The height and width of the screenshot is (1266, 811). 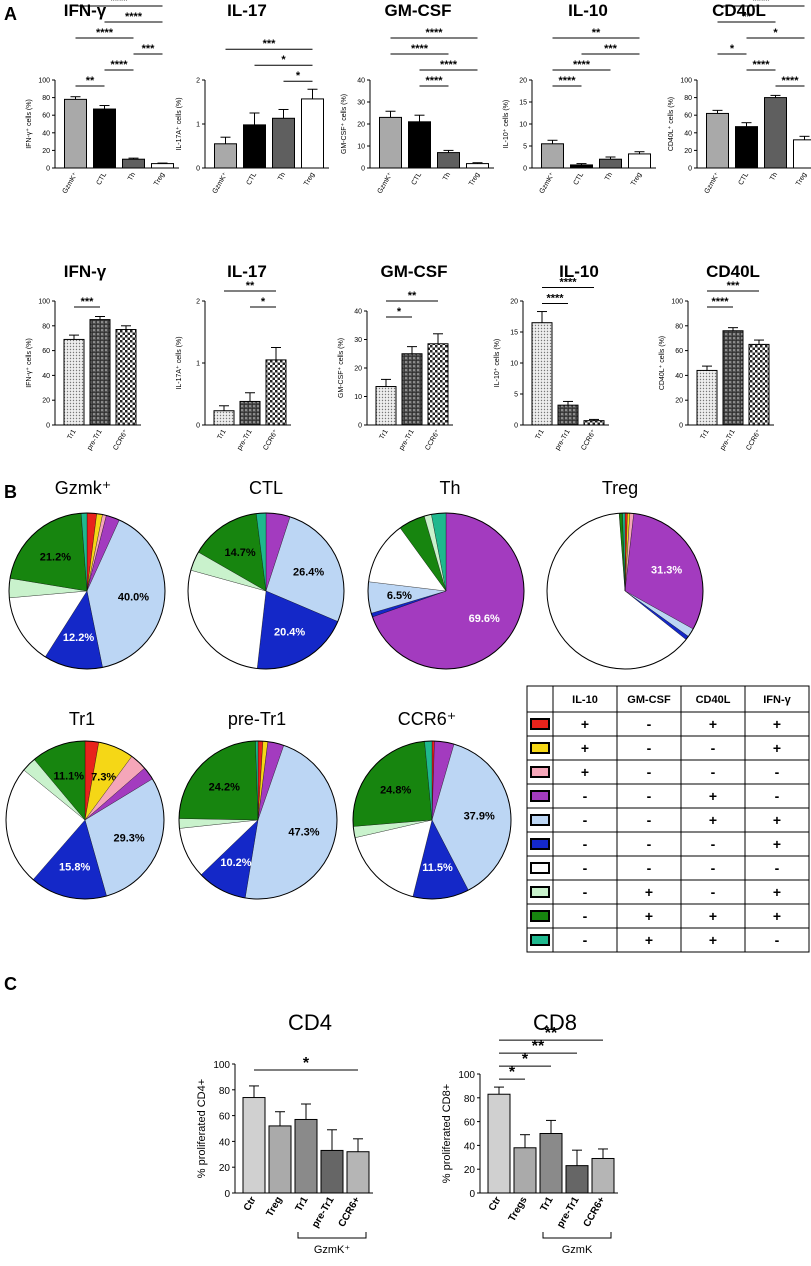 What do you see at coordinates (662, 363) in the screenshot?
I see `y-axis-label: CD40L⁺ cells (%)` at bounding box center [662, 363].